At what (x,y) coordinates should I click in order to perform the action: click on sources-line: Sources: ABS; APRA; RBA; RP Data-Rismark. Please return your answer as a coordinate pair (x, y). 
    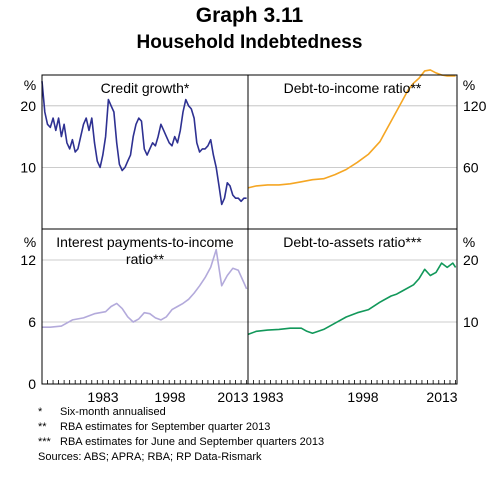
    Looking at the image, I should click on (181, 457).